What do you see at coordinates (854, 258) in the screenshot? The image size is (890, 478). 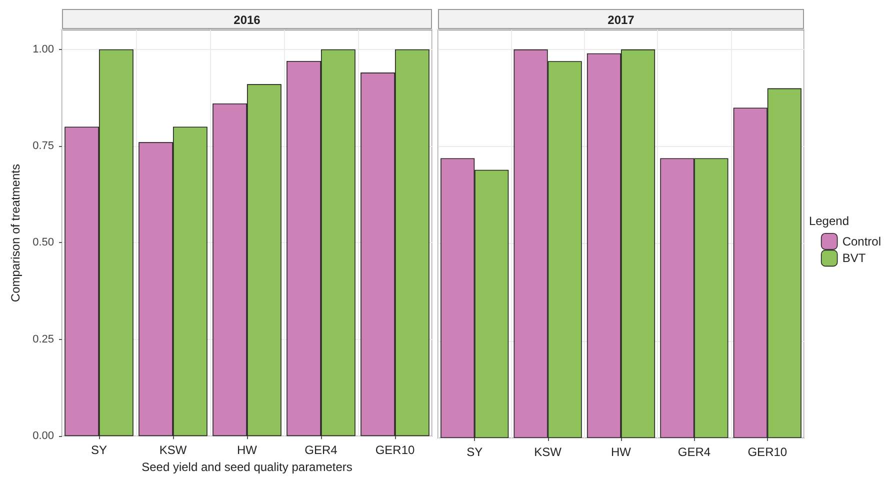 I see `legend-label: BVT` at bounding box center [854, 258].